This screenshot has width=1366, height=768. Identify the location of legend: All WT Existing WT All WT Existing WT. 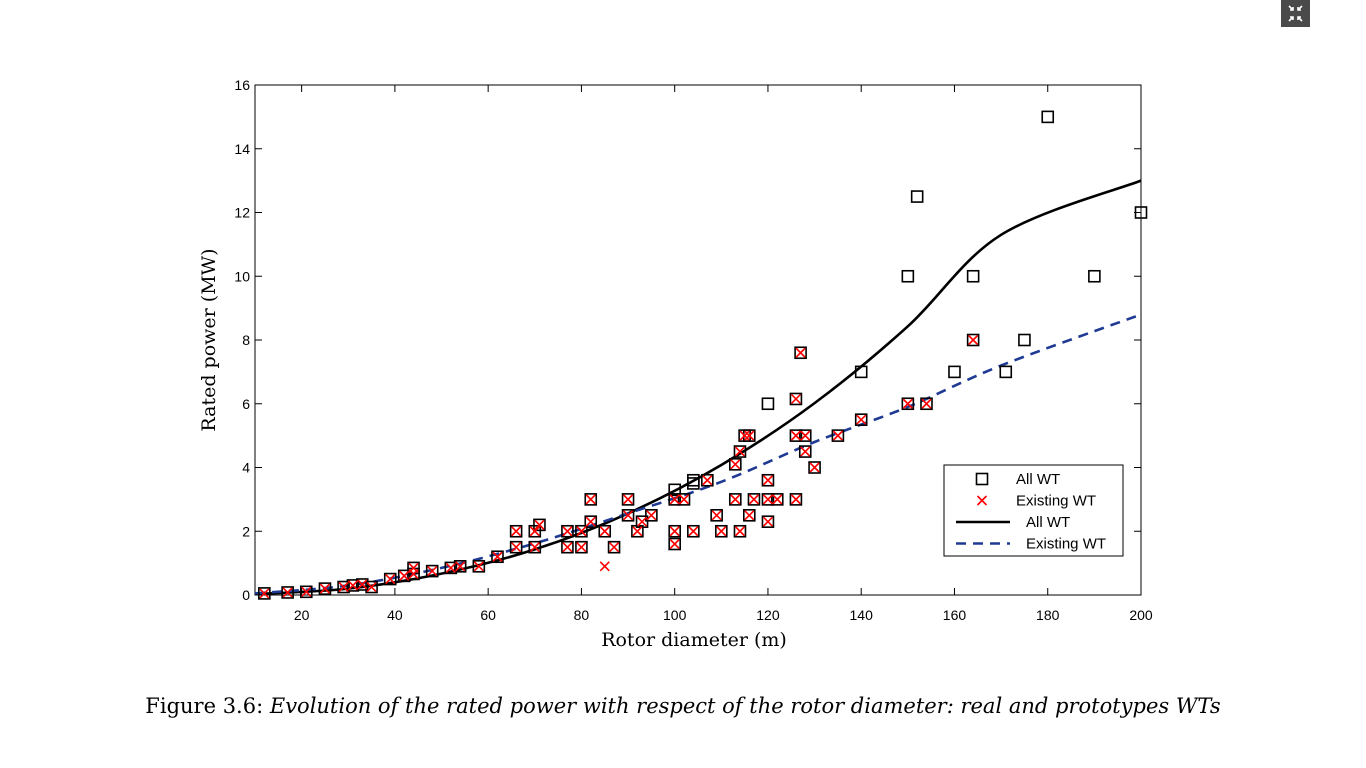
(1033, 510).